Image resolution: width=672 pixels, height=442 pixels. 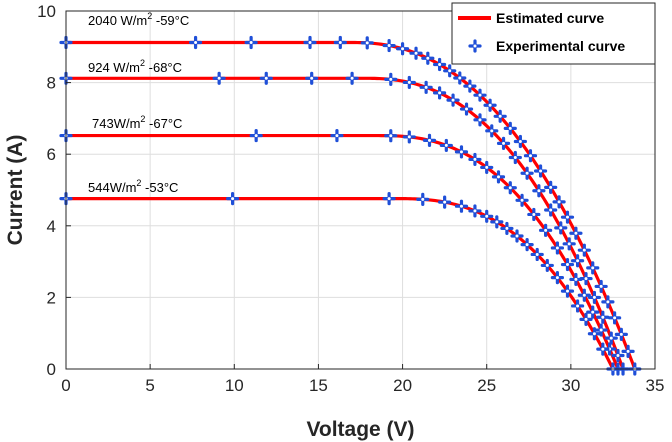 I want to click on series-label-2: 924 W/m2 -68°C, so click(x=135, y=66).